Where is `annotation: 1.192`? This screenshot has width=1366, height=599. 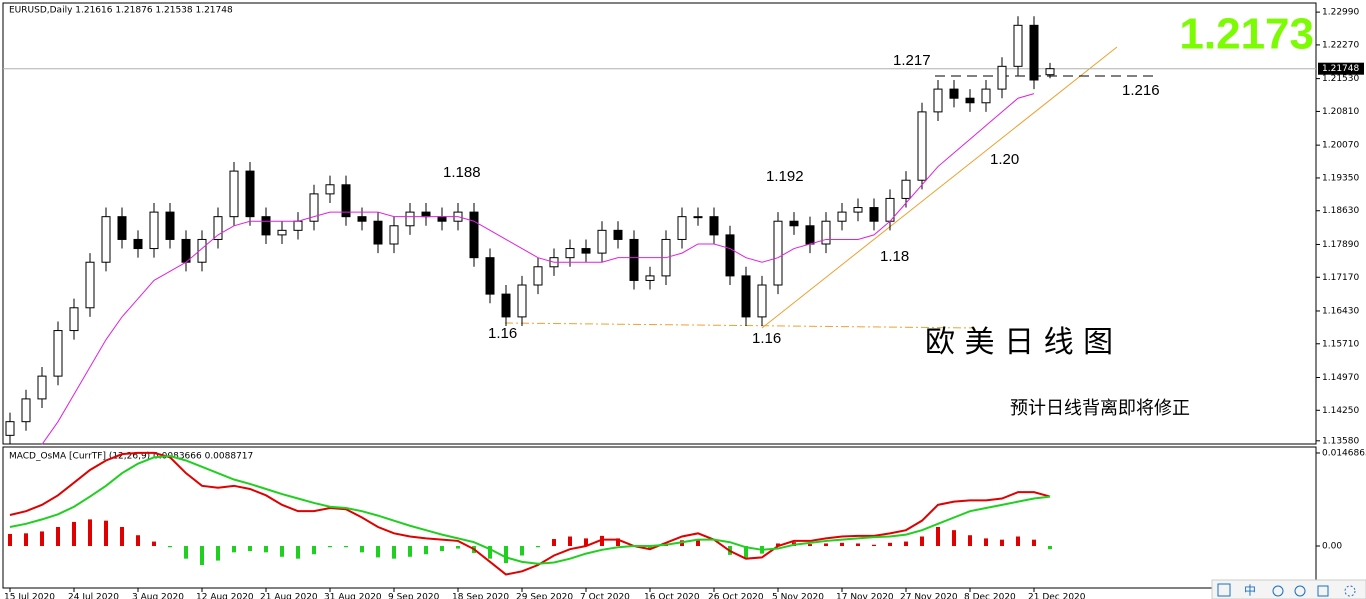 annotation: 1.192 is located at coordinates (785, 176).